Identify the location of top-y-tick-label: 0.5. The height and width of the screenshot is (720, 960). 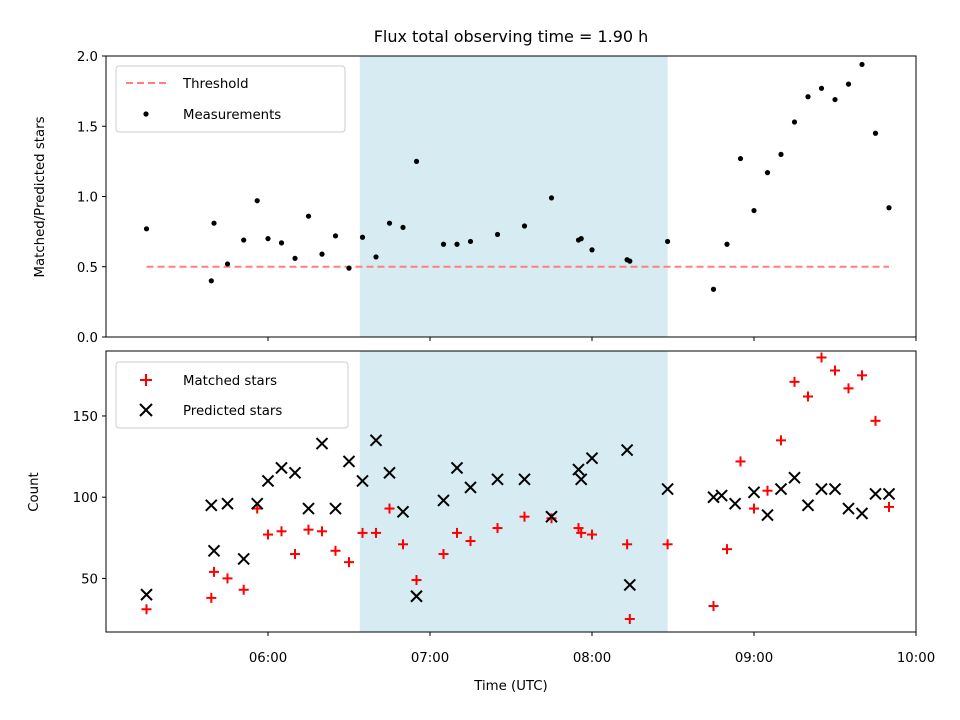
(87, 268).